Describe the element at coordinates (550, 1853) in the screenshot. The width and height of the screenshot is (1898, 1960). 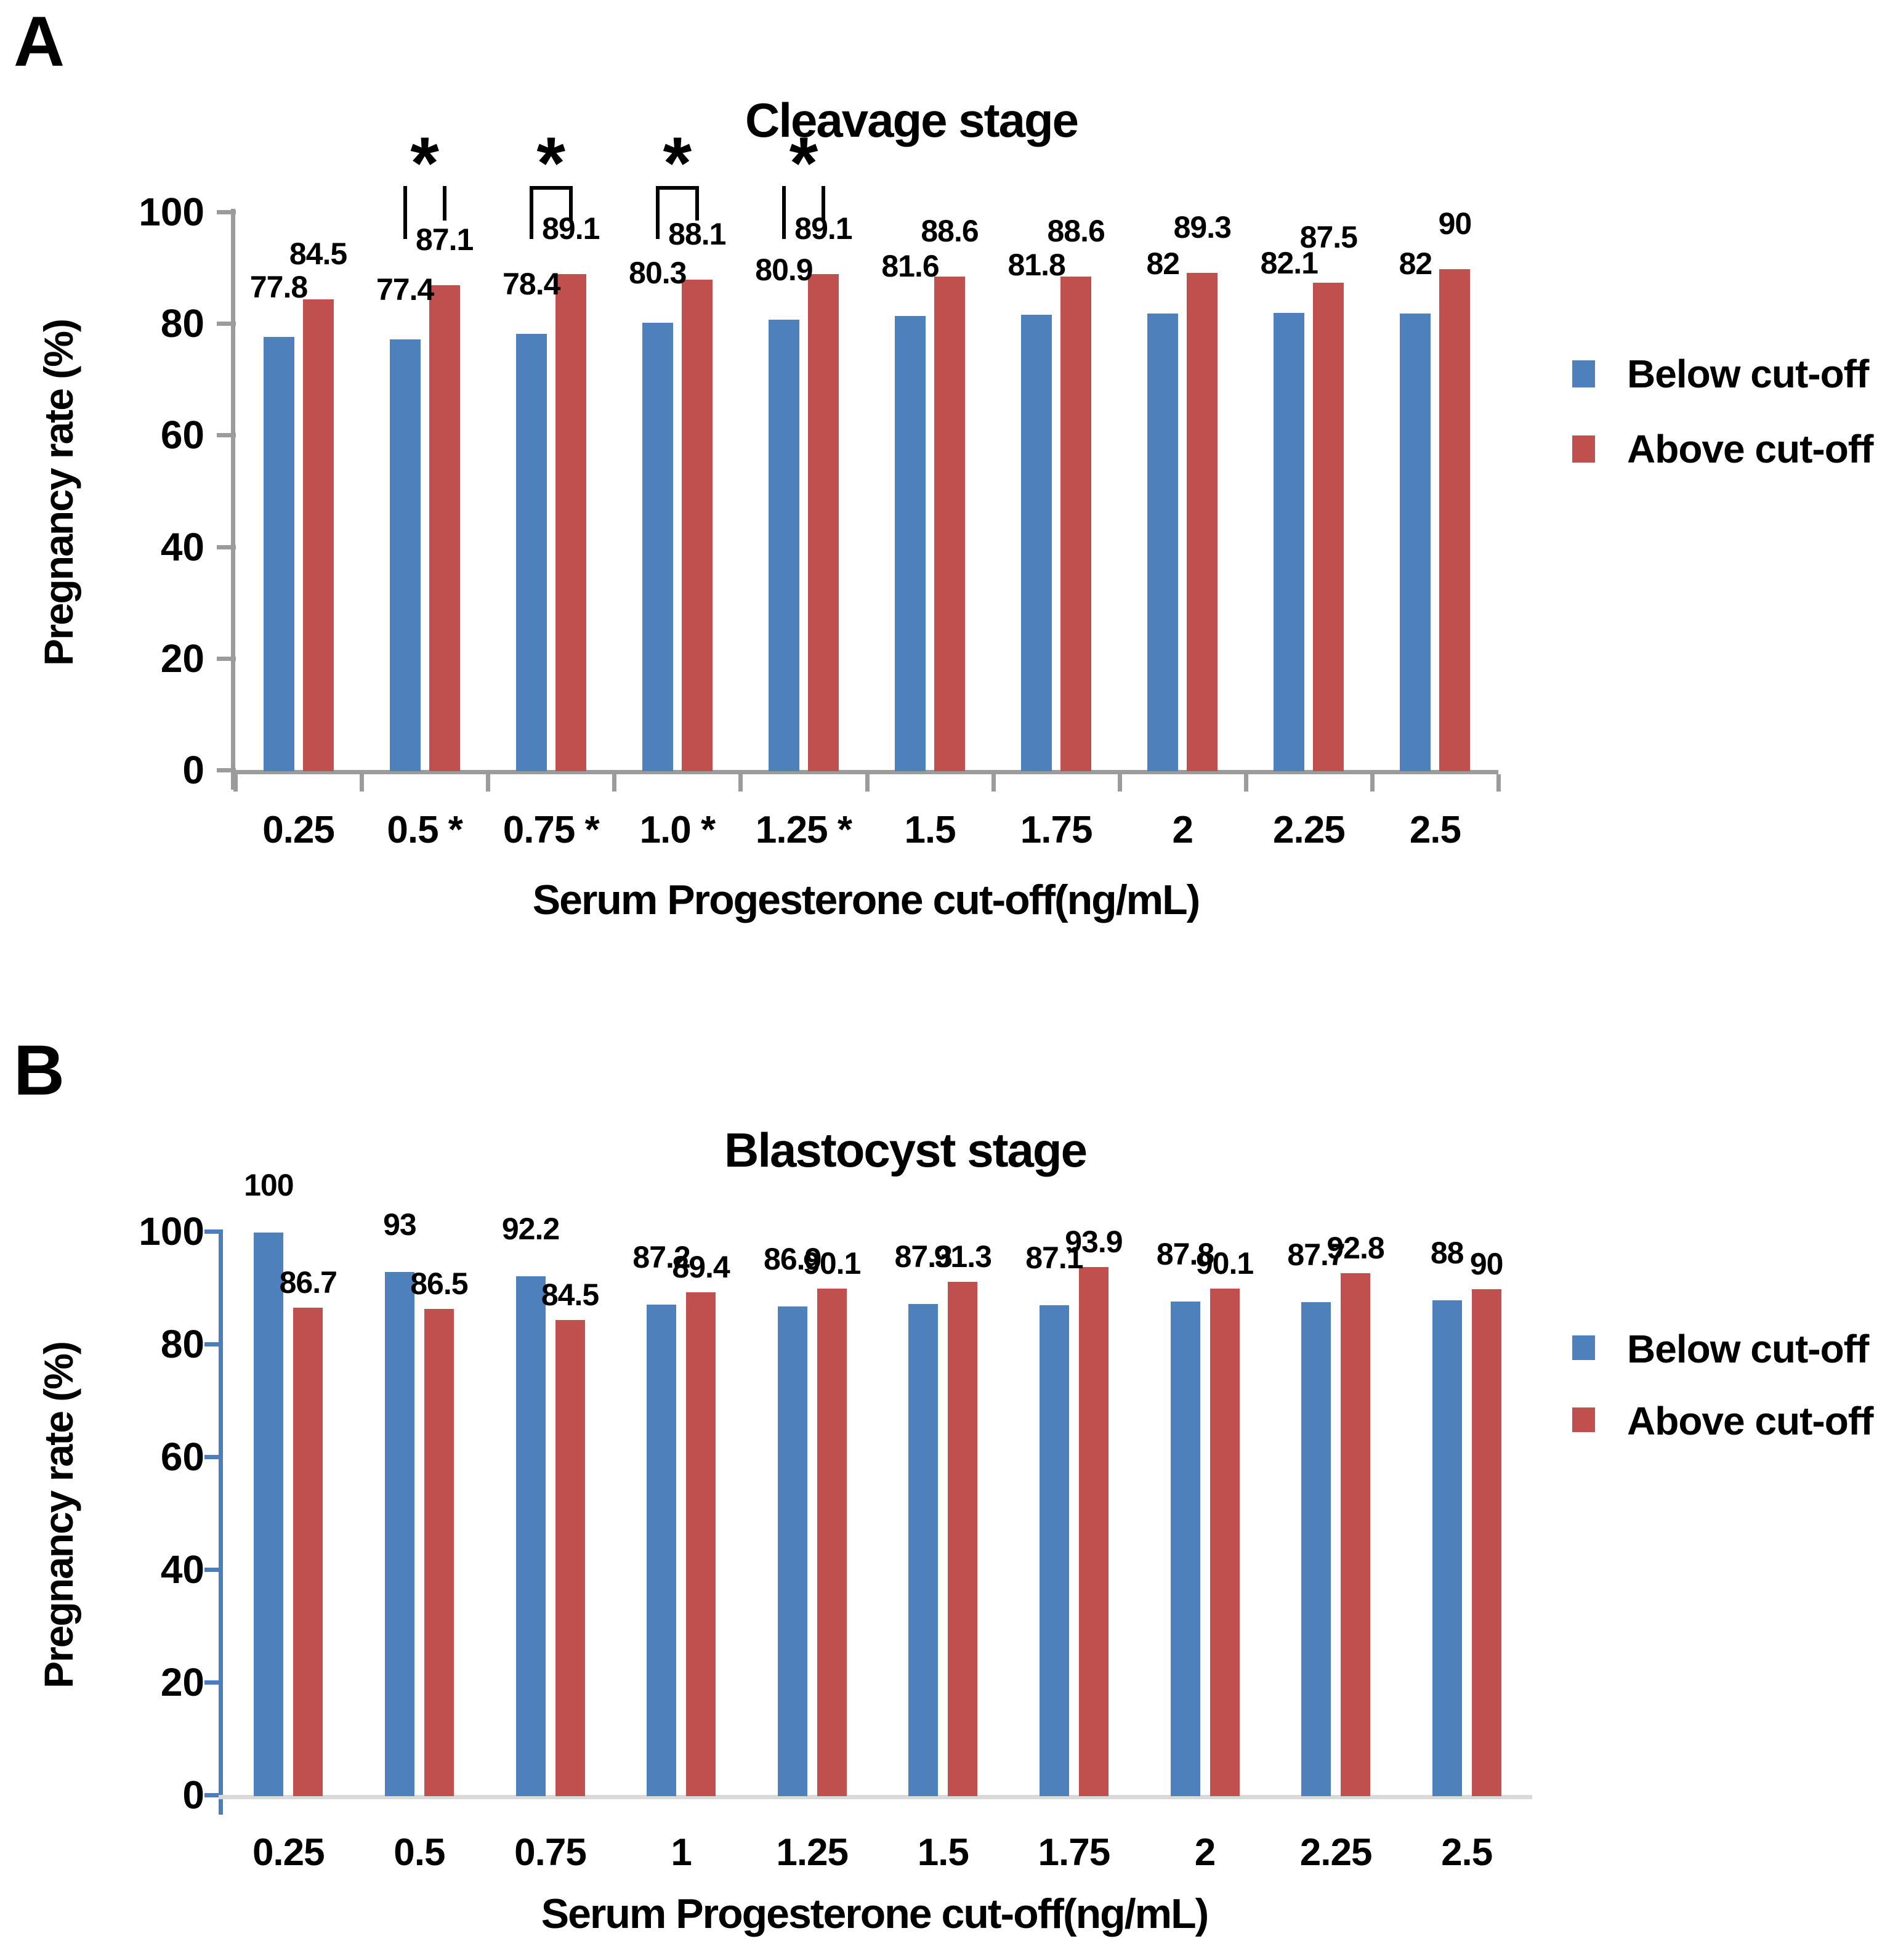
I see `panel-b-x-tick-label: 0.75` at that location.